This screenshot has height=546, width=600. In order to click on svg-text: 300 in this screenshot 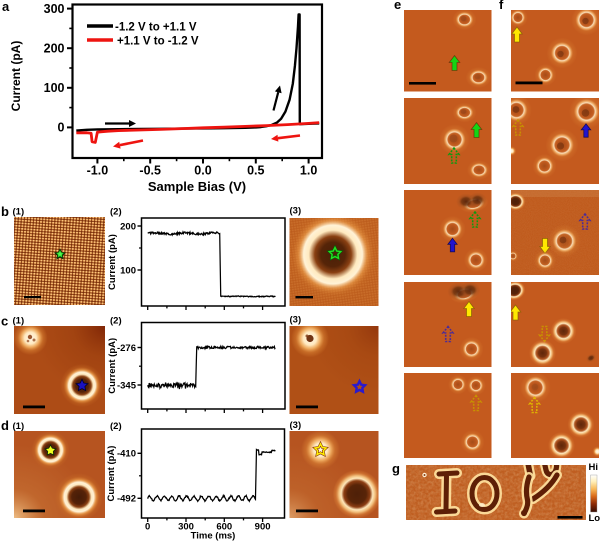, I will do `click(54, 9)`.